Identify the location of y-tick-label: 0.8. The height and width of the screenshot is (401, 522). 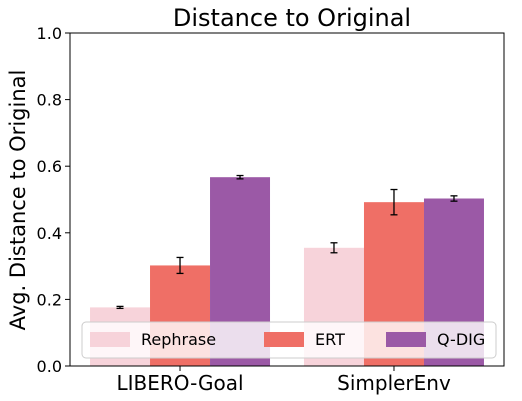
(49, 100).